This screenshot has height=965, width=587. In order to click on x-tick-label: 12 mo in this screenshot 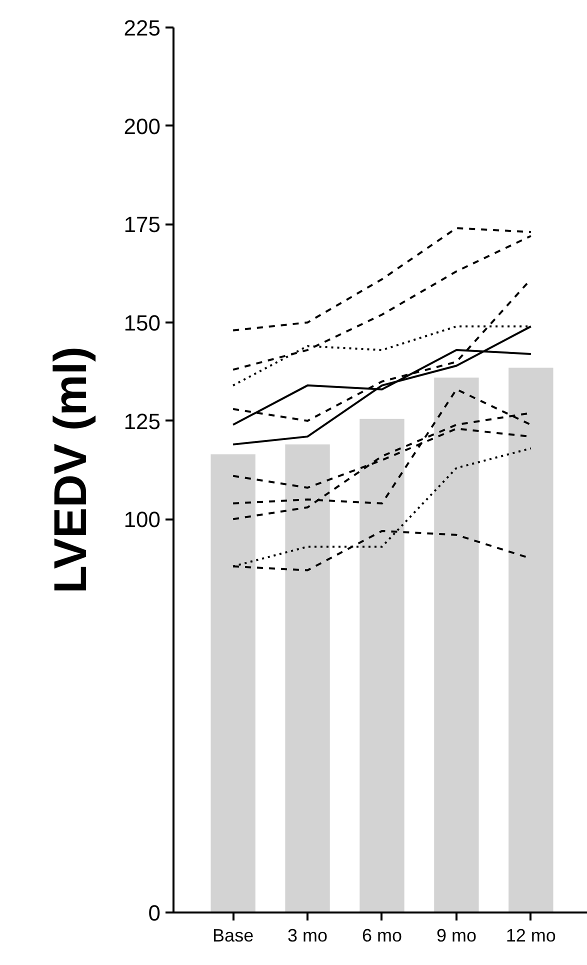, I will do `click(531, 936)`.